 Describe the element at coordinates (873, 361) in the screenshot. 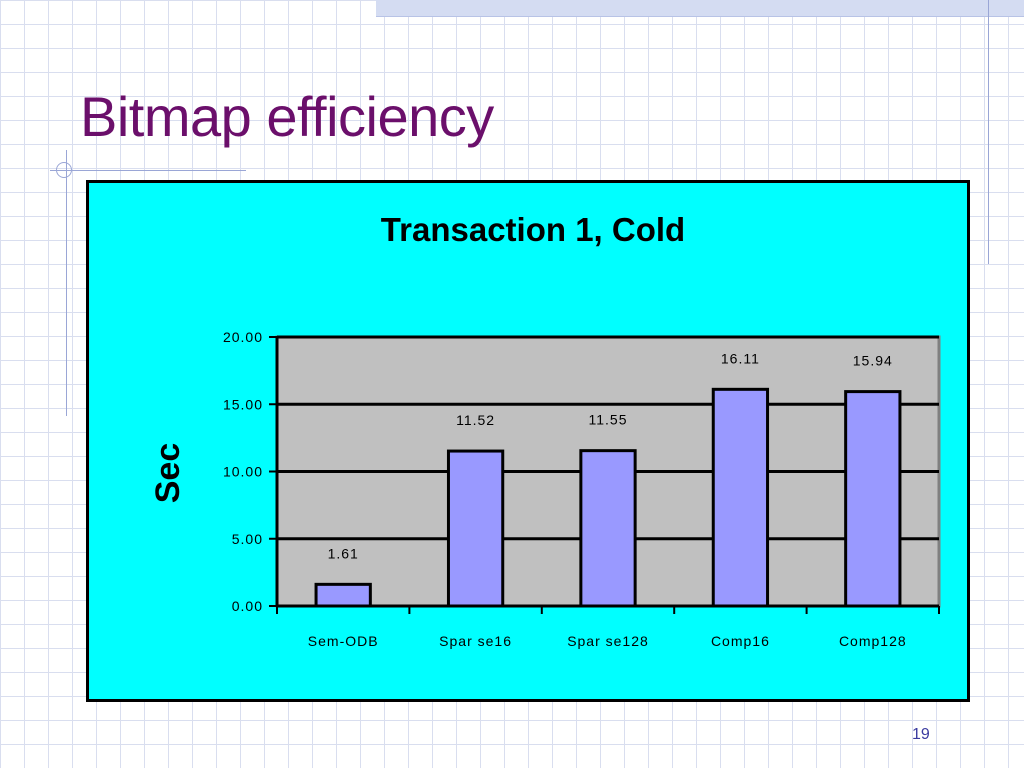

I see `data-label: 15.94` at that location.